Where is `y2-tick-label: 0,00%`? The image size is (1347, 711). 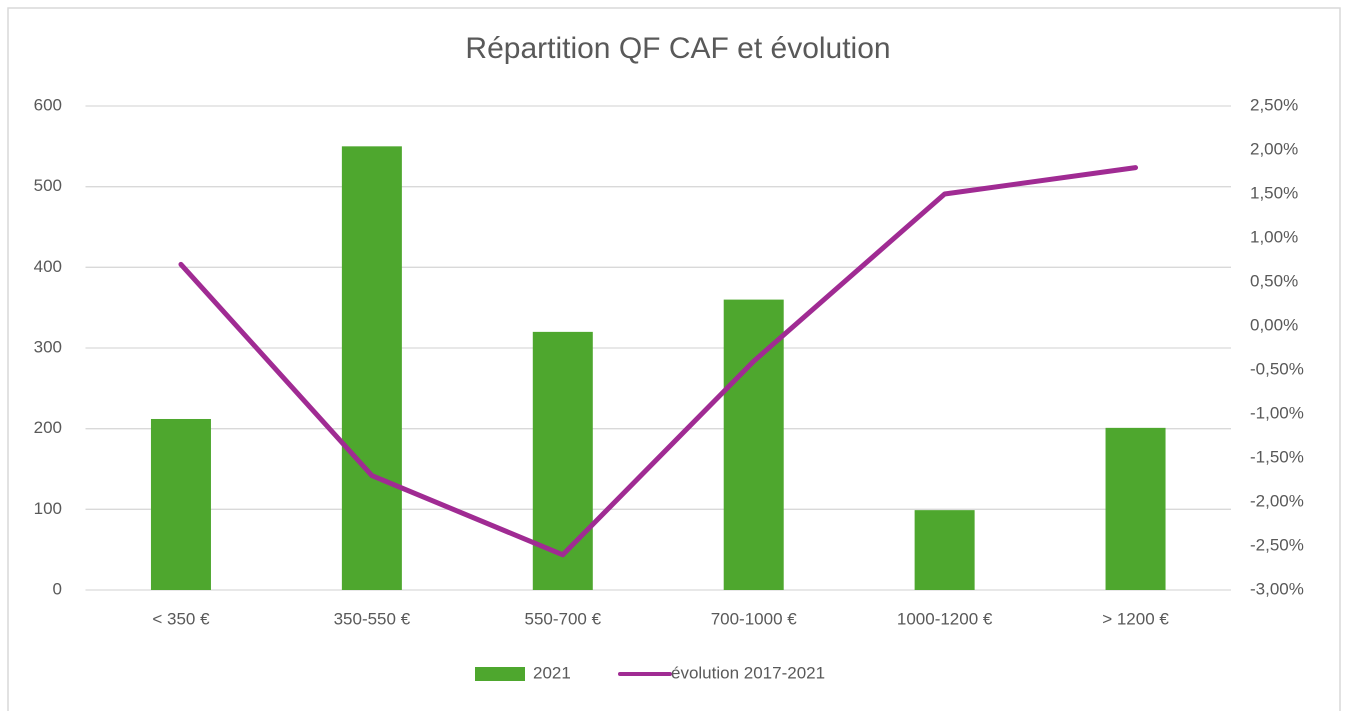
y2-tick-label: 0,00% is located at coordinates (1274, 324).